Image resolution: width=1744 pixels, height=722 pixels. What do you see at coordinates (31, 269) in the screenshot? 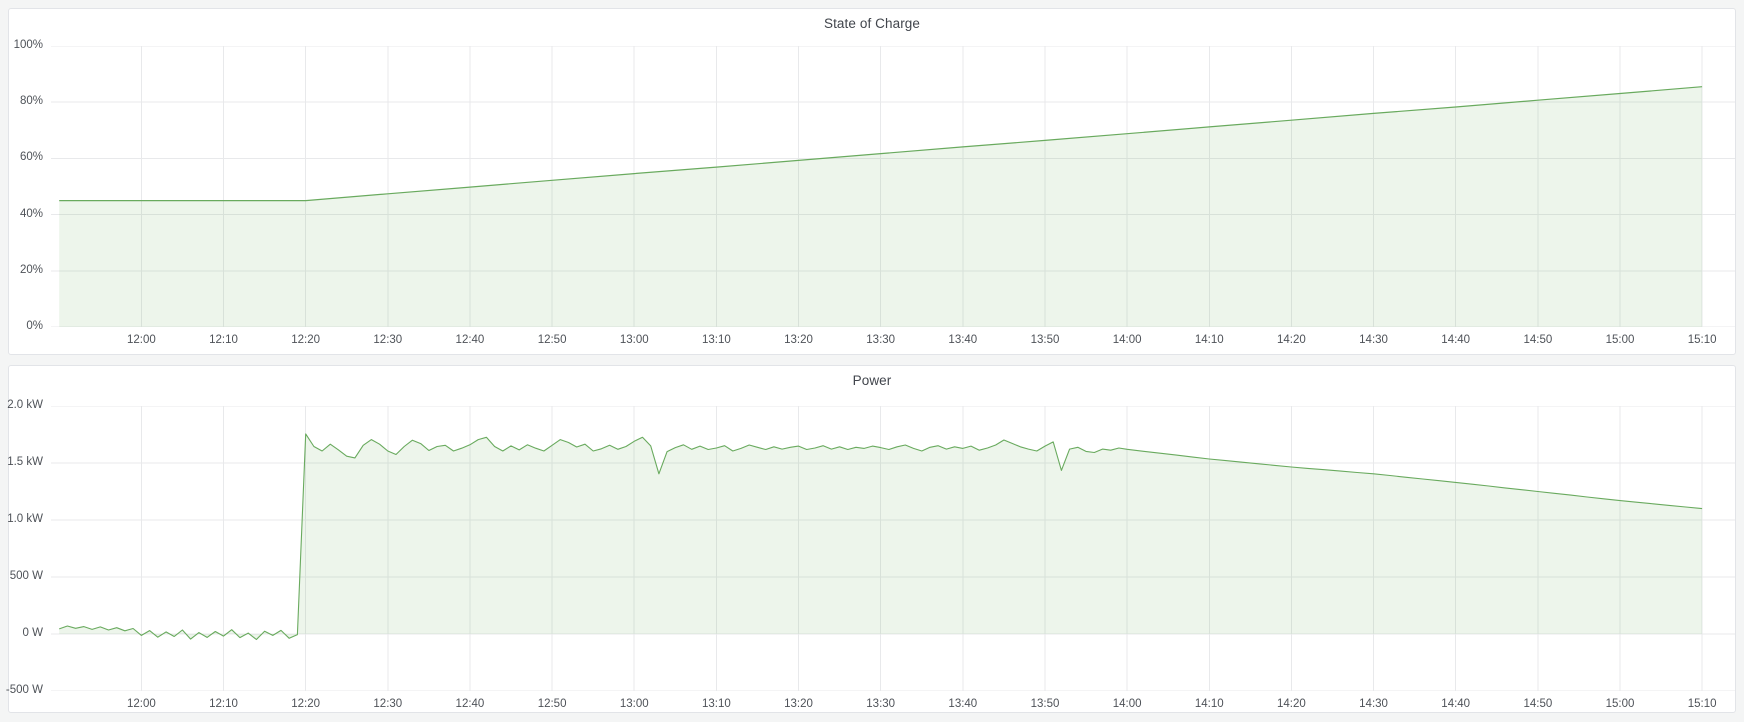
I see `y-axis-tick-label: 20%` at bounding box center [31, 269].